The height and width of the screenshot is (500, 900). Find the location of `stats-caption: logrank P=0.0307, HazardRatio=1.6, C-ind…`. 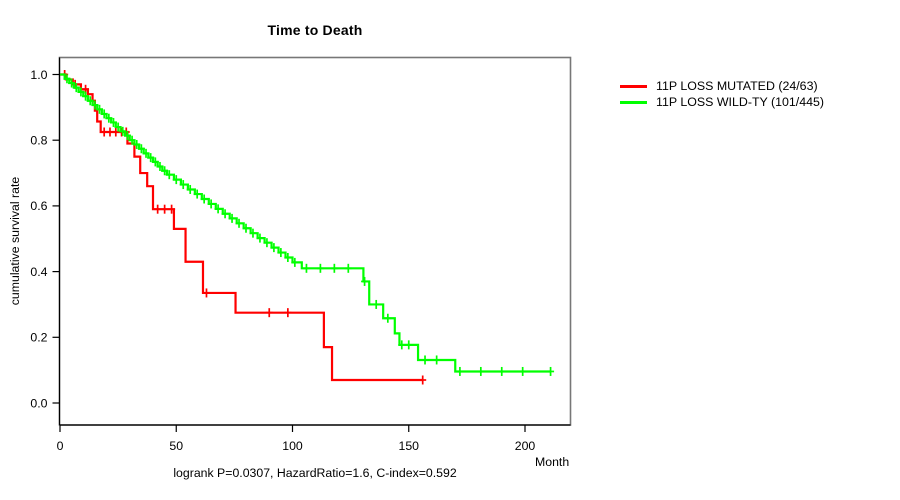

stats-caption: logrank P=0.0307, HazardRatio=1.6, C-ind… is located at coordinates (315, 473).